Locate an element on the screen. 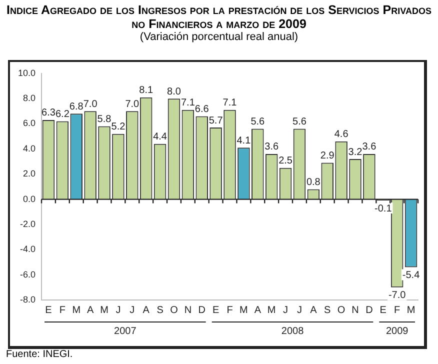 This screenshot has width=438, height=364. text: 2008 is located at coordinates (292, 331).